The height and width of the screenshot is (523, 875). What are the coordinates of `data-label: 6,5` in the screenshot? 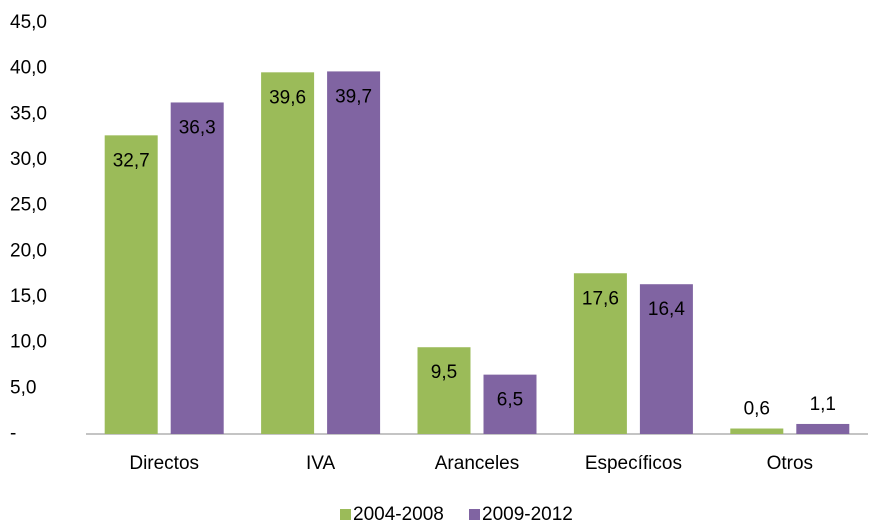 It's located at (510, 400).